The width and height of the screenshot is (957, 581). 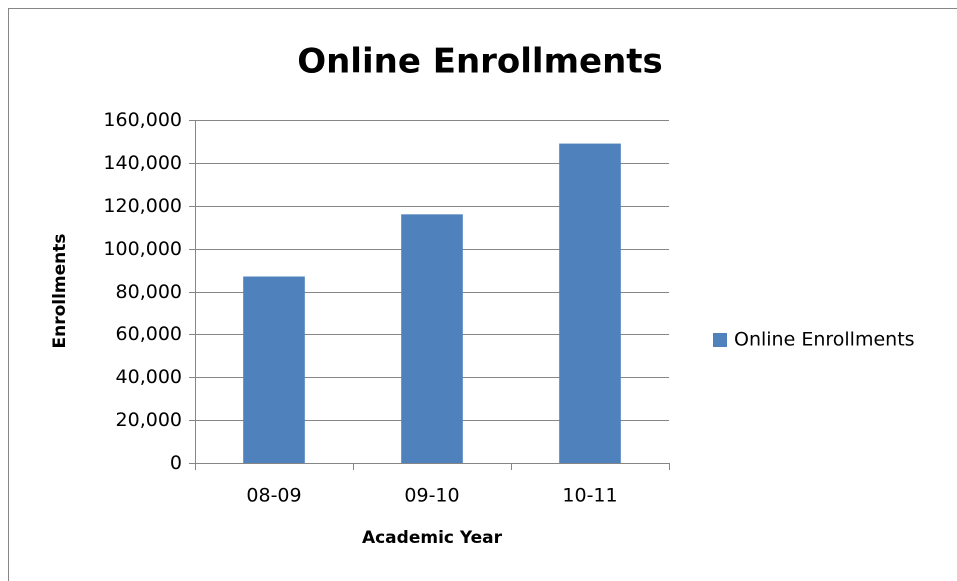 I want to click on y-tick-label: 140,000, so click(x=142, y=163).